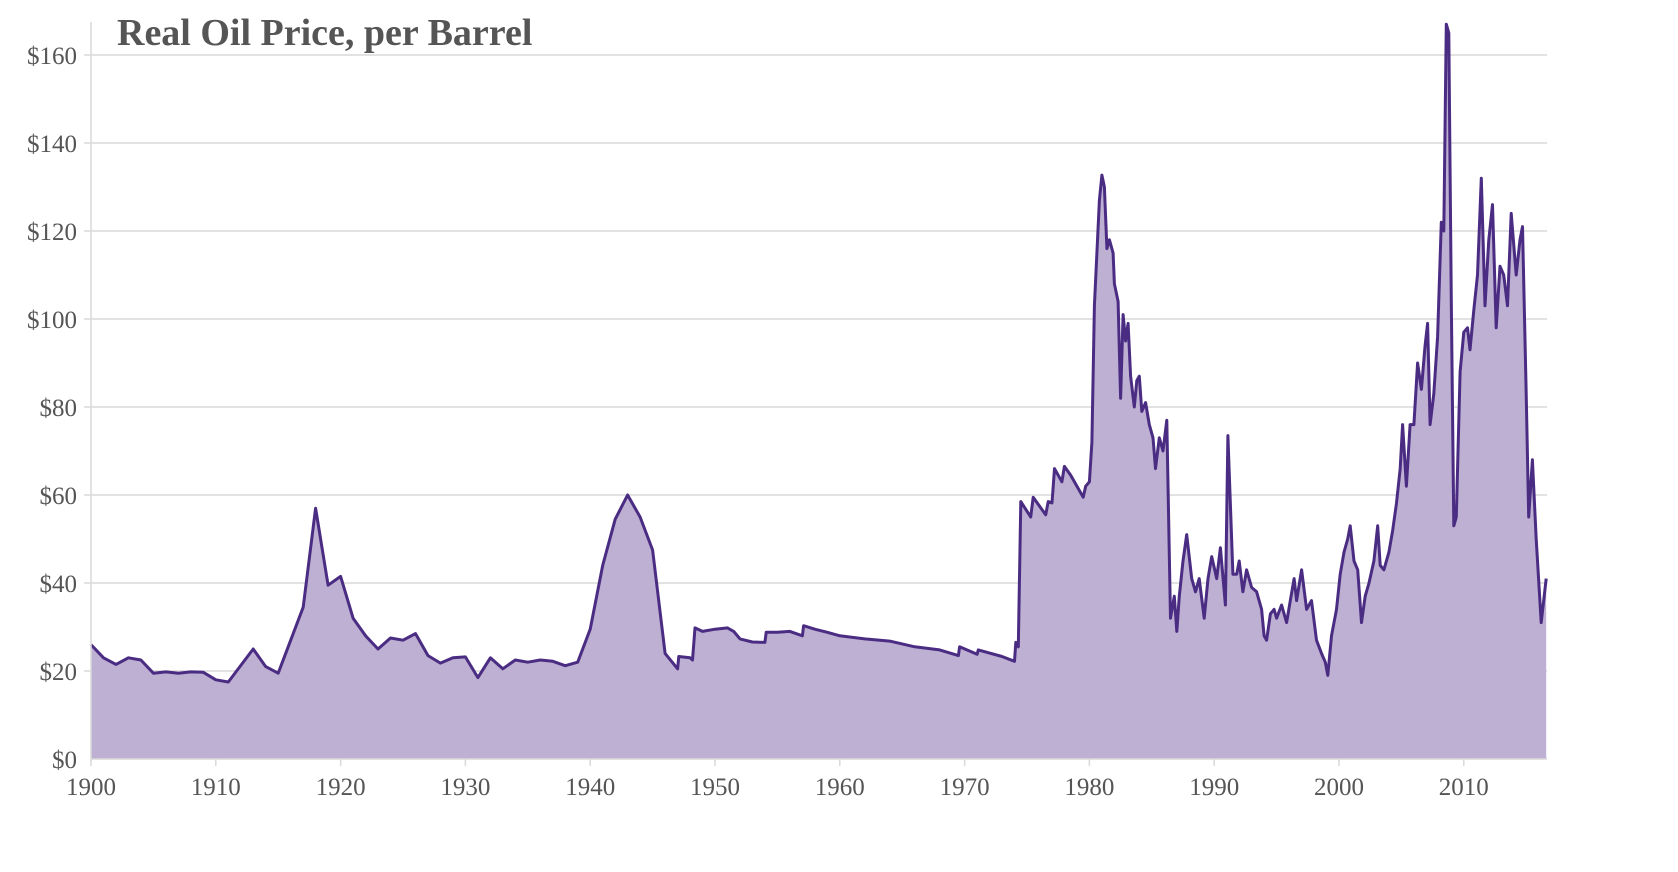  I want to click on x-tick-label: 2010, so click(1464, 787).